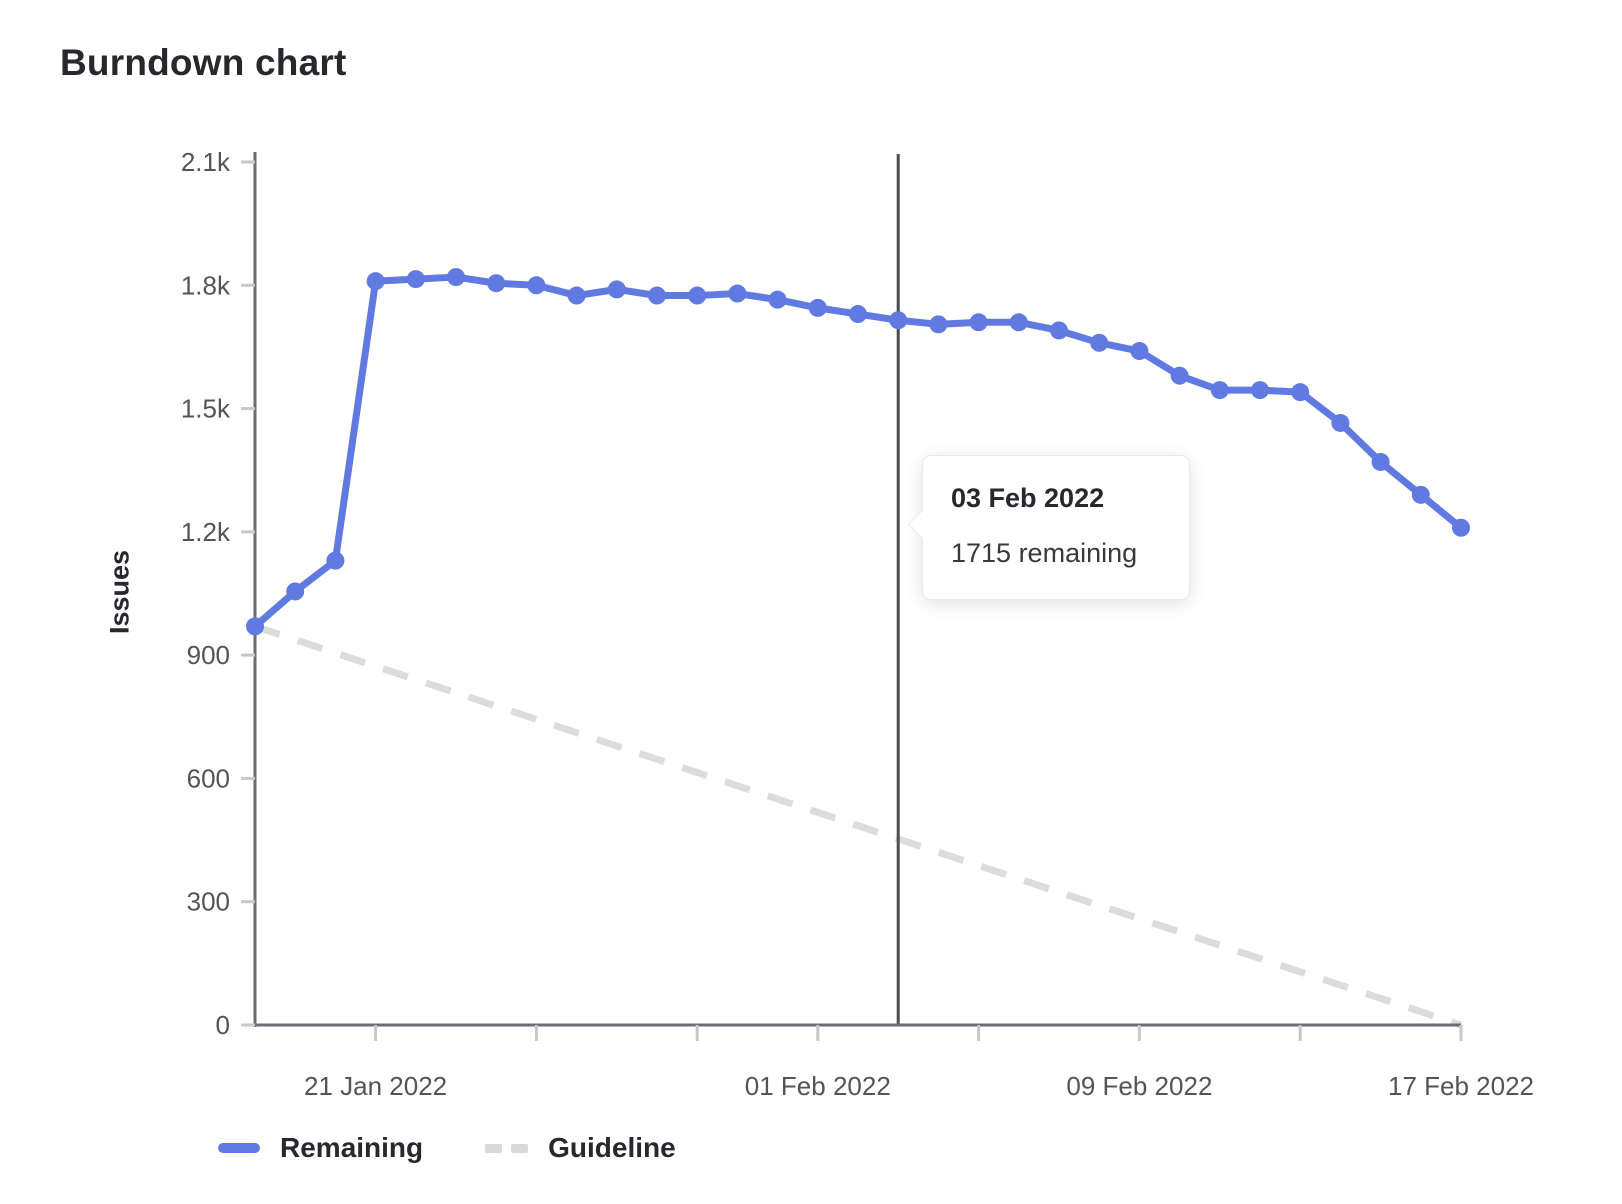 The image size is (1622, 1204). Describe the element at coordinates (208, 655) in the screenshot. I see `y-tick-label: 900` at that location.